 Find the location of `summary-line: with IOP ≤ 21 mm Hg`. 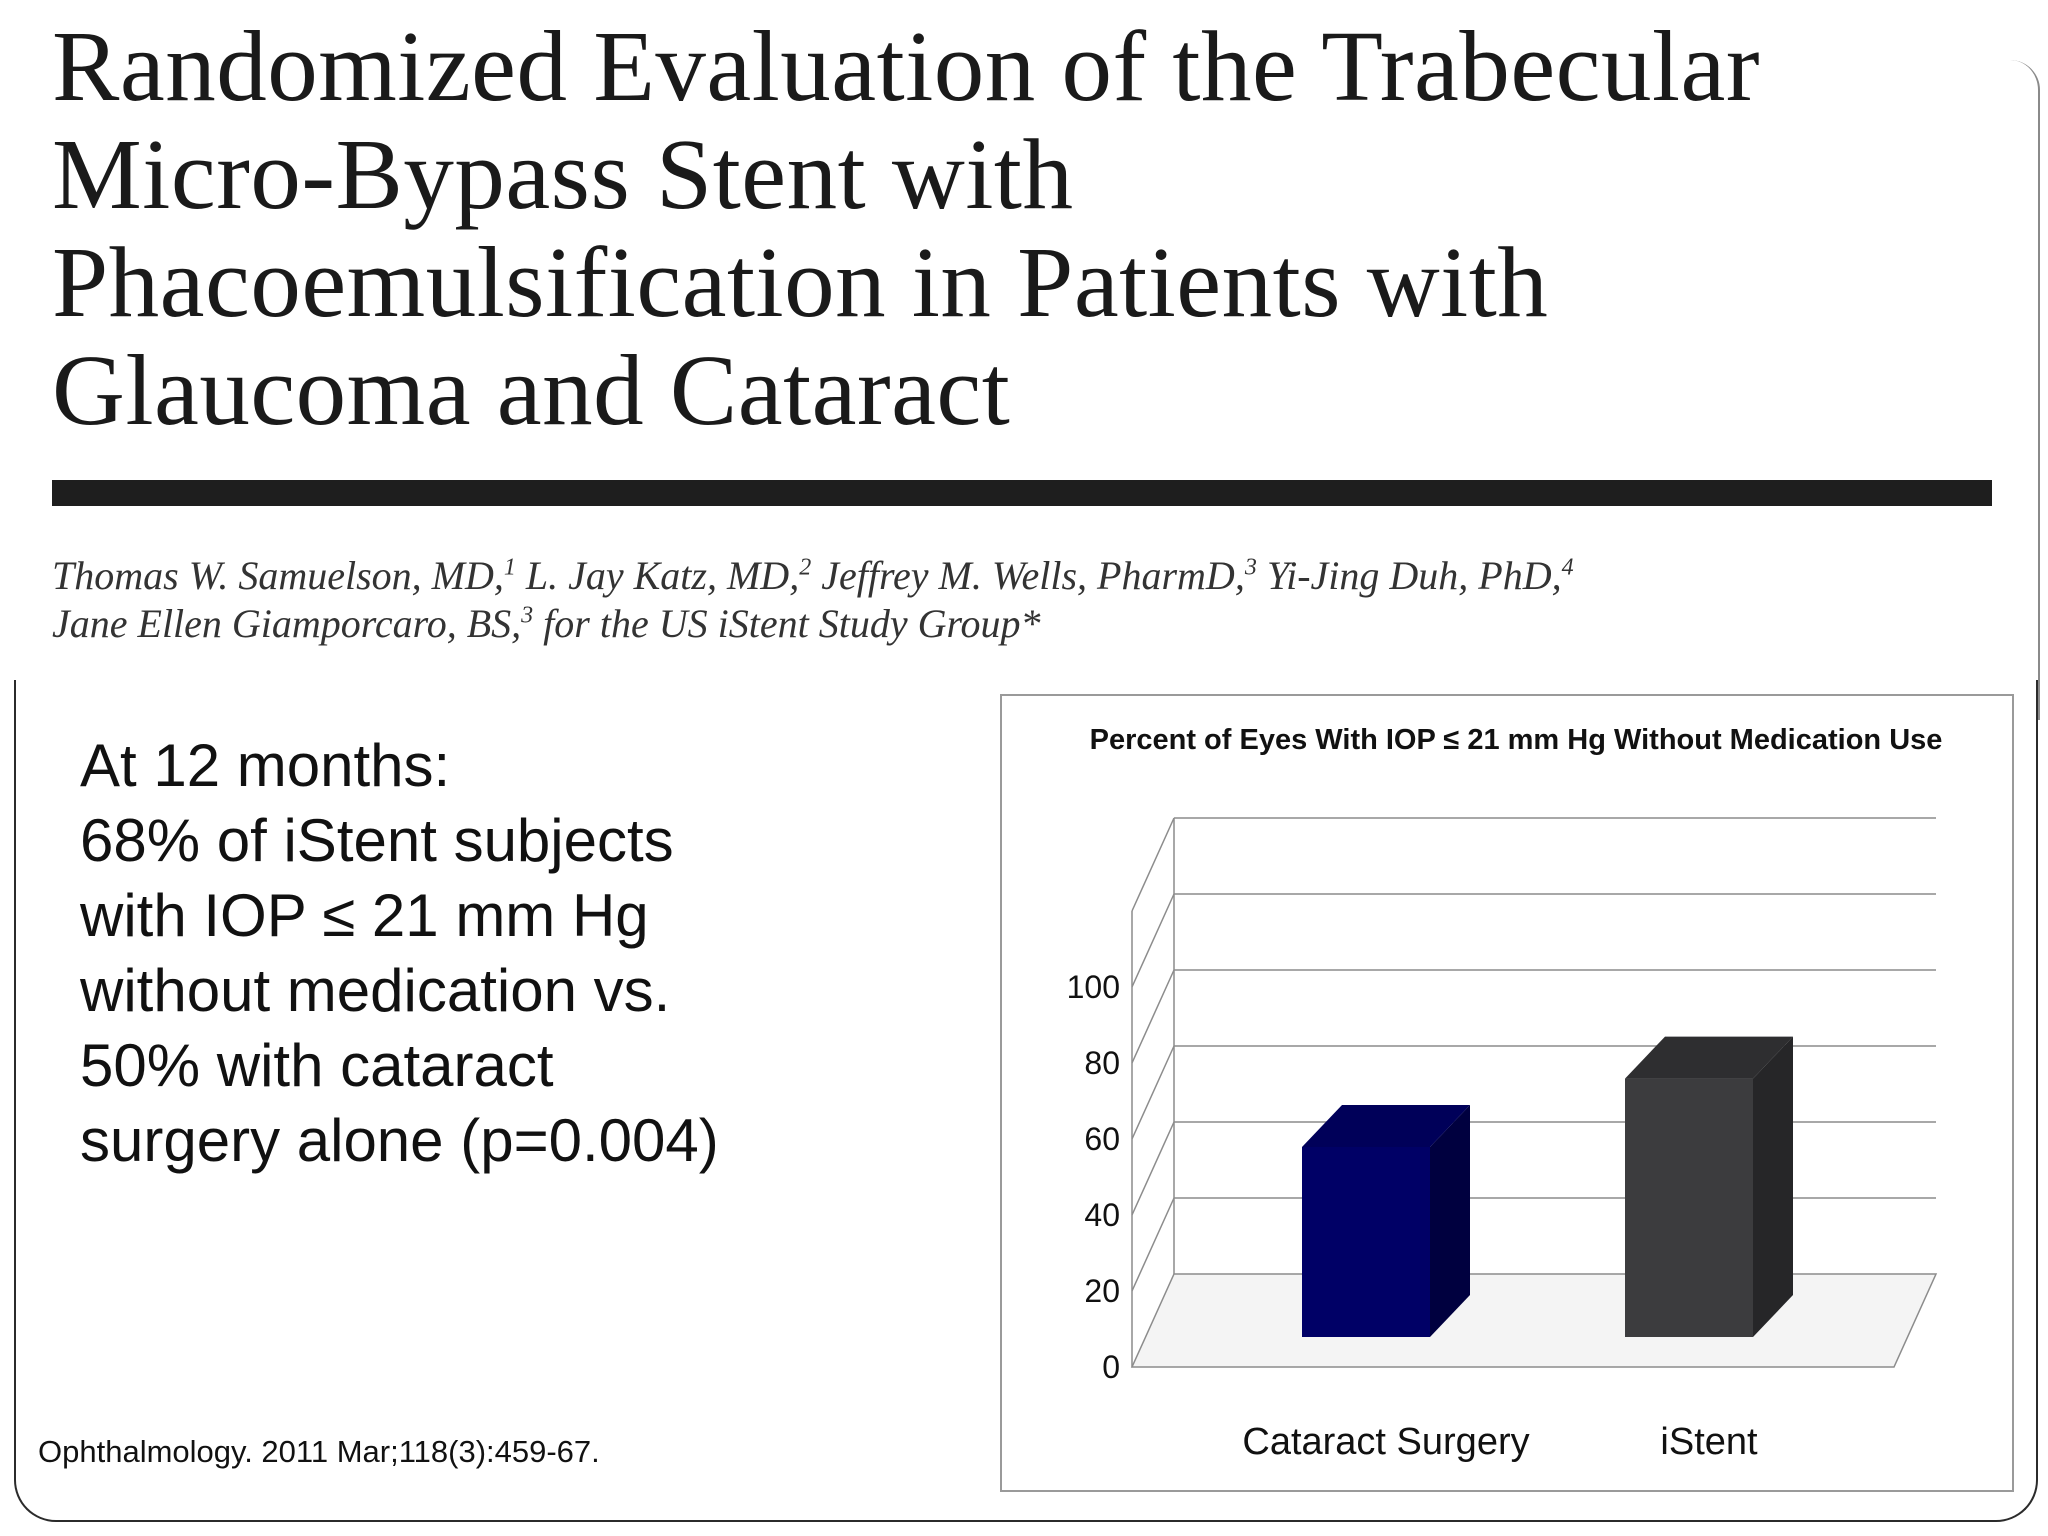

summary-line: with IOP ≤ 21 mm Hg is located at coordinates (364, 915).